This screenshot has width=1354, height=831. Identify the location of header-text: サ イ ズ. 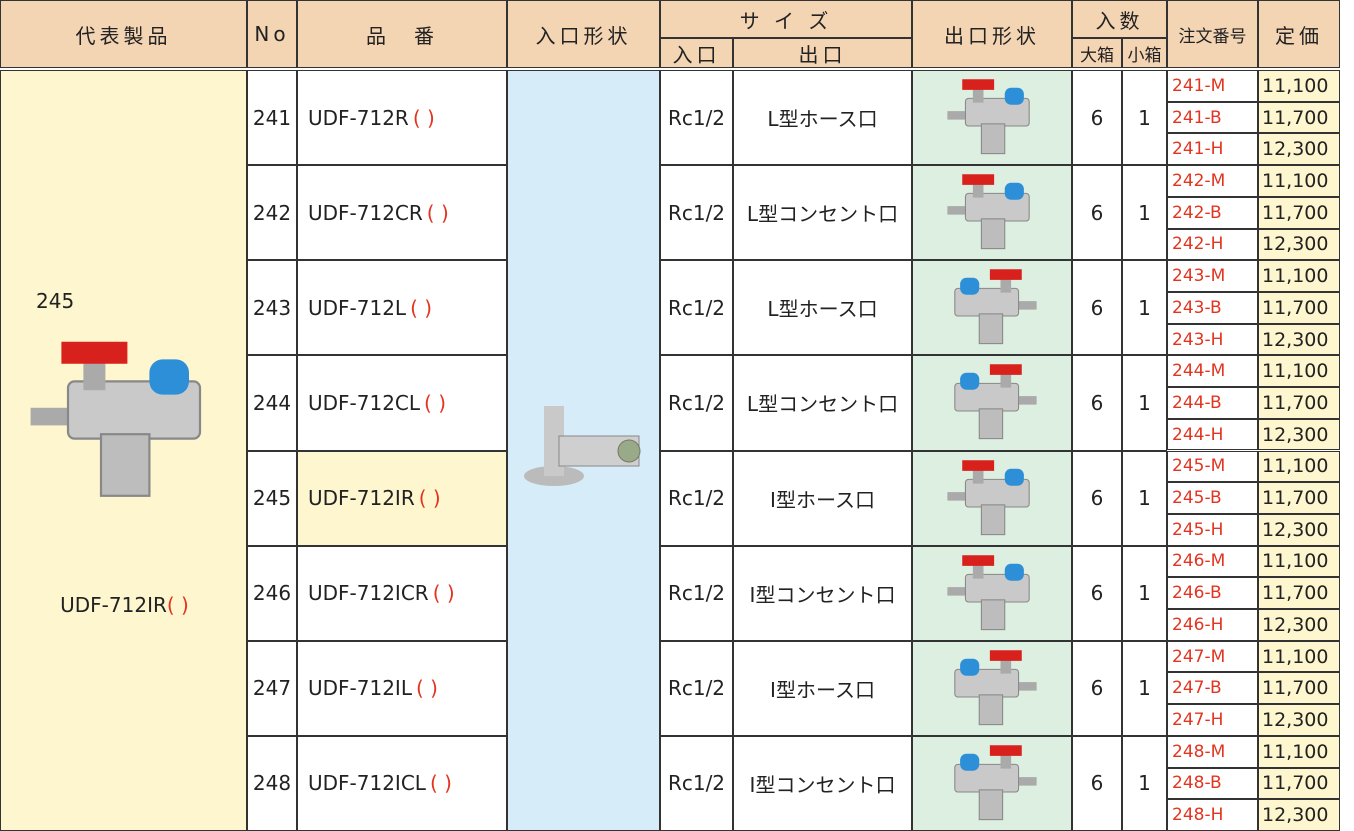
(786, 20).